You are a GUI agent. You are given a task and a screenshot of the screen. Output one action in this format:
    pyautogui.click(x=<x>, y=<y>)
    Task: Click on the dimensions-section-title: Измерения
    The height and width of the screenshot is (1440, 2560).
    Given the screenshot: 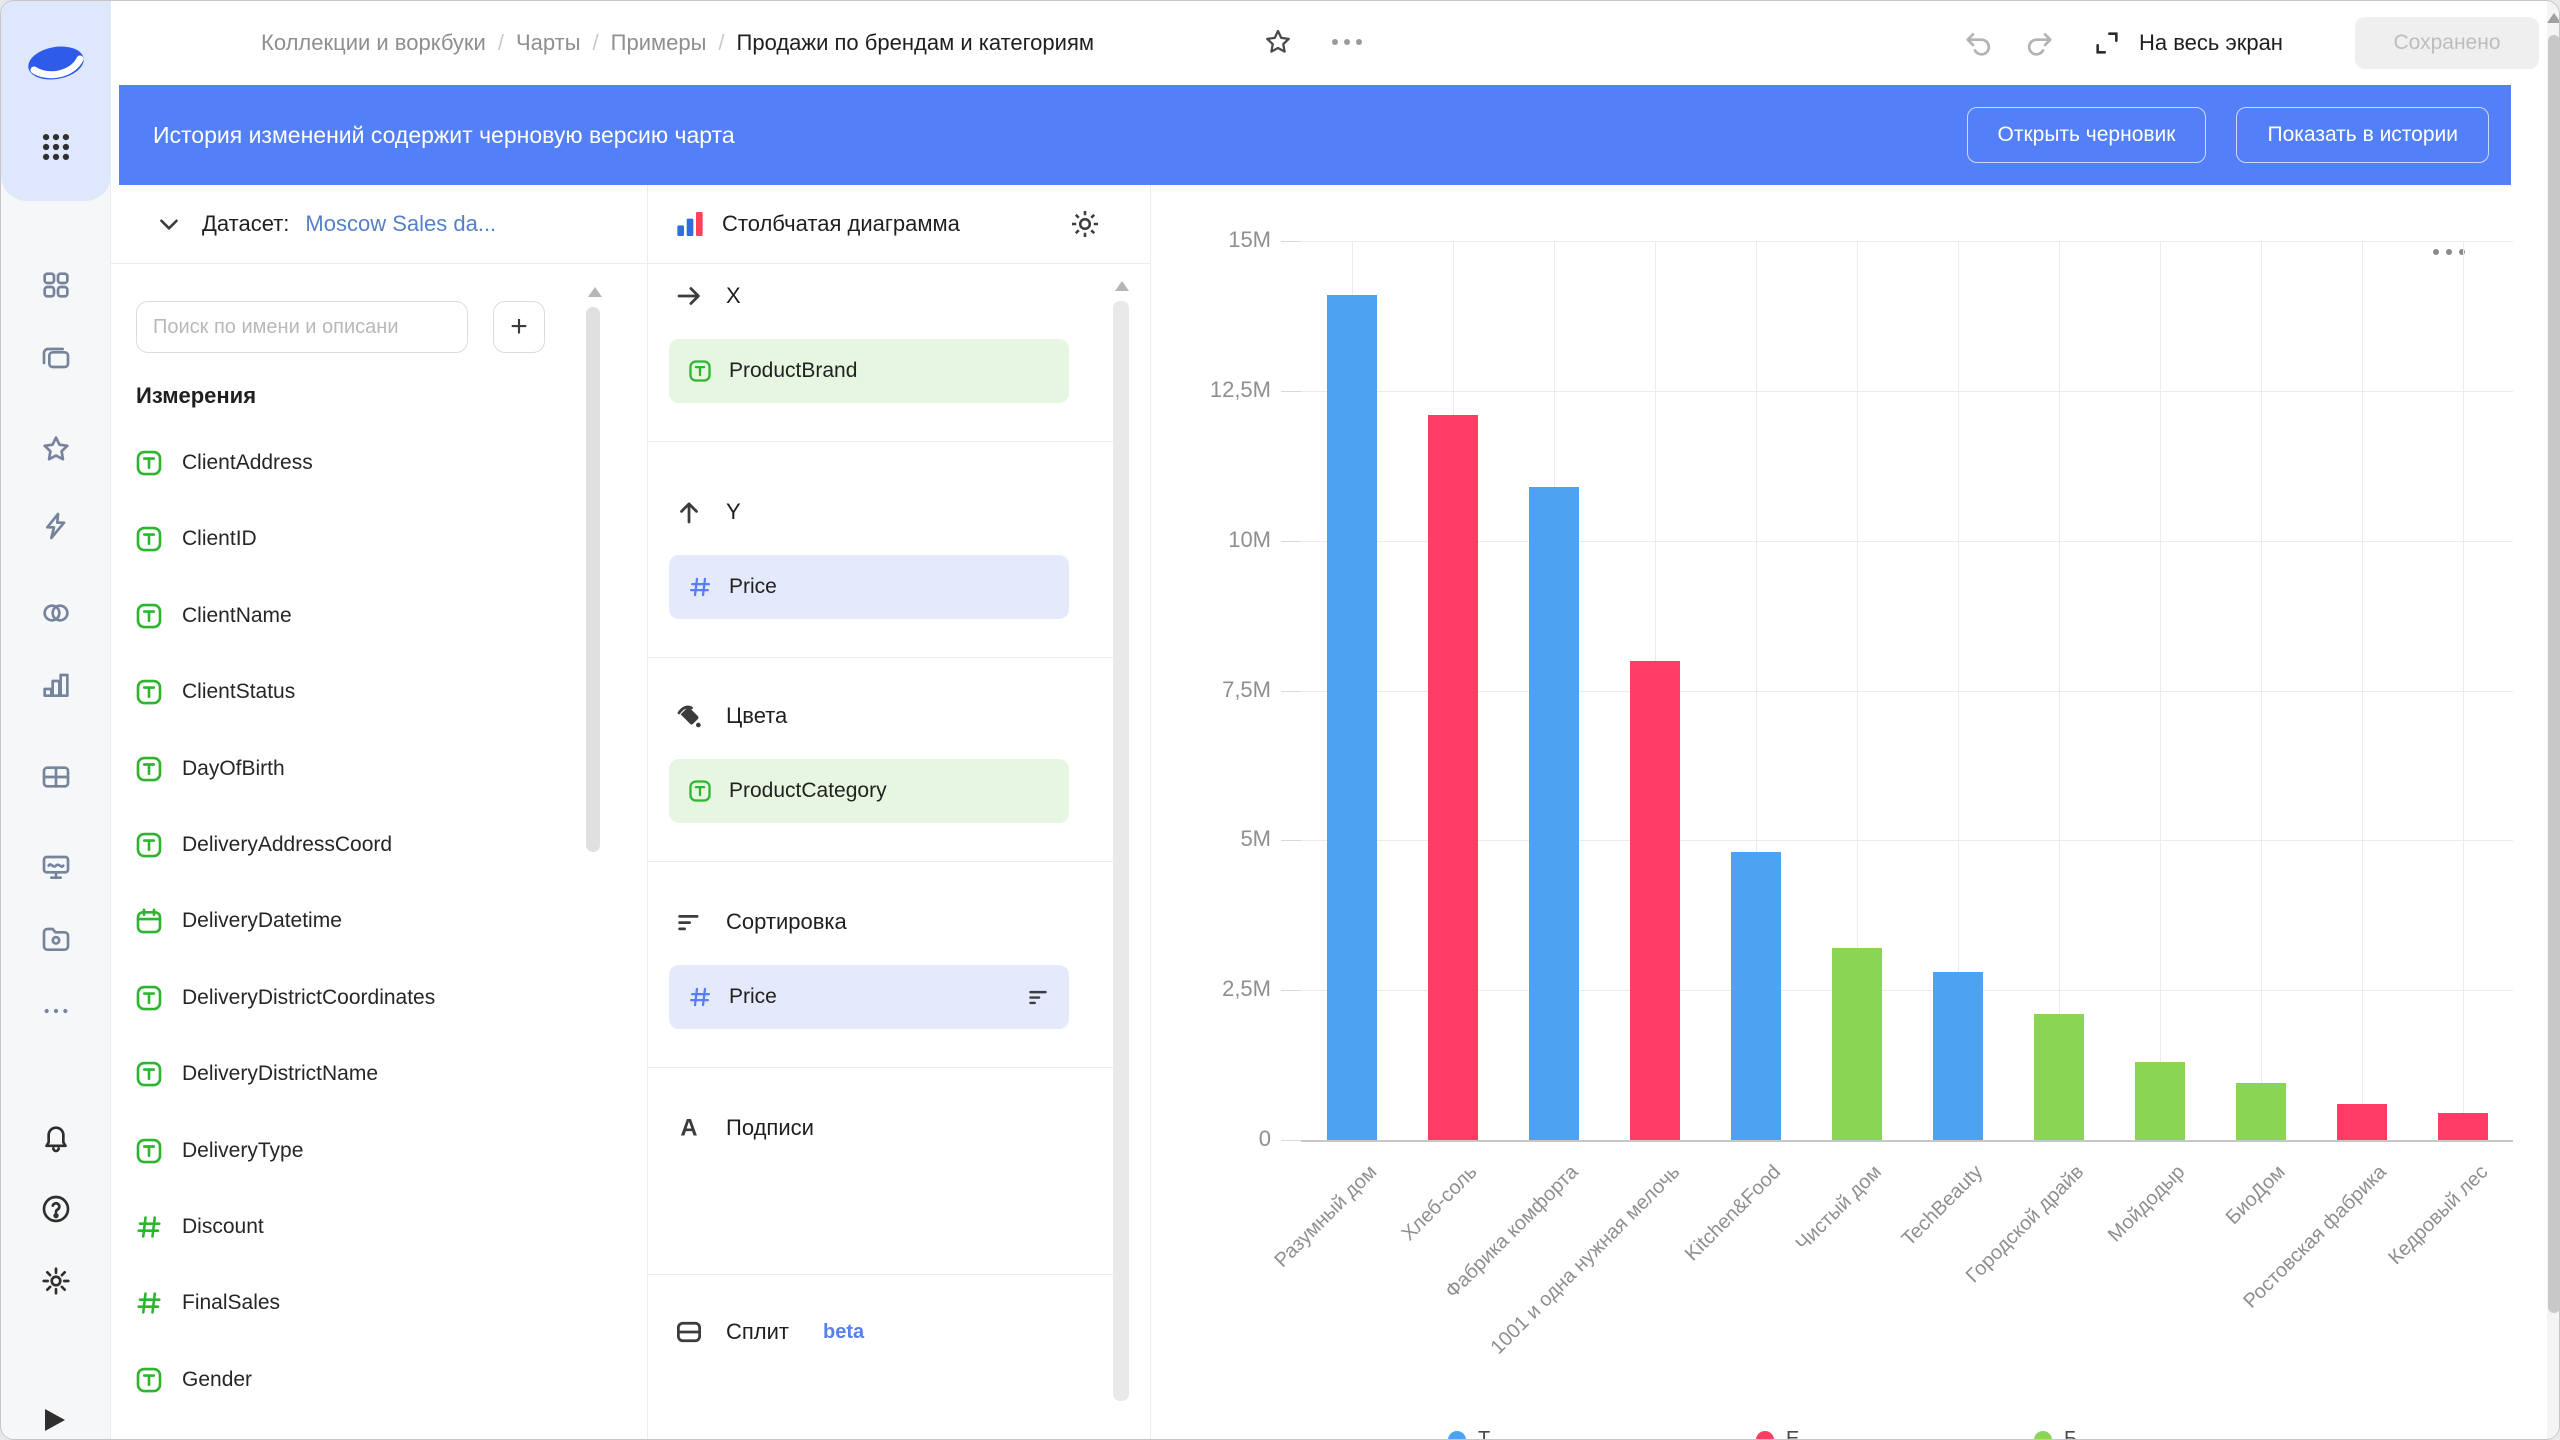 What is the action you would take?
    pyautogui.click(x=196, y=395)
    